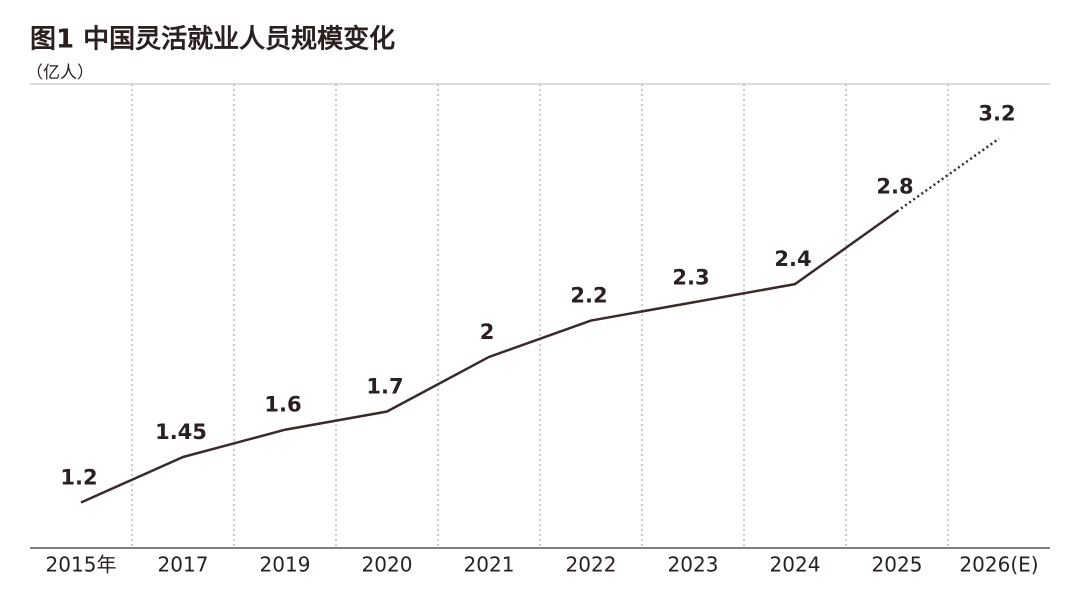  Describe the element at coordinates (285, 565) in the screenshot. I see `x-tick-label: 2019` at that location.